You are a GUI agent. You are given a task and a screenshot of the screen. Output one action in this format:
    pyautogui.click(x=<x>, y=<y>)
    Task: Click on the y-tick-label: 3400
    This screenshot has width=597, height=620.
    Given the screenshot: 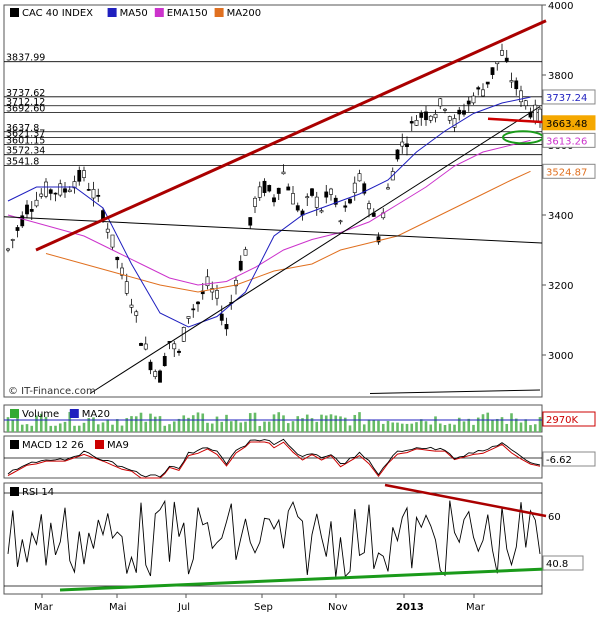 What is the action you would take?
    pyautogui.click(x=560, y=216)
    